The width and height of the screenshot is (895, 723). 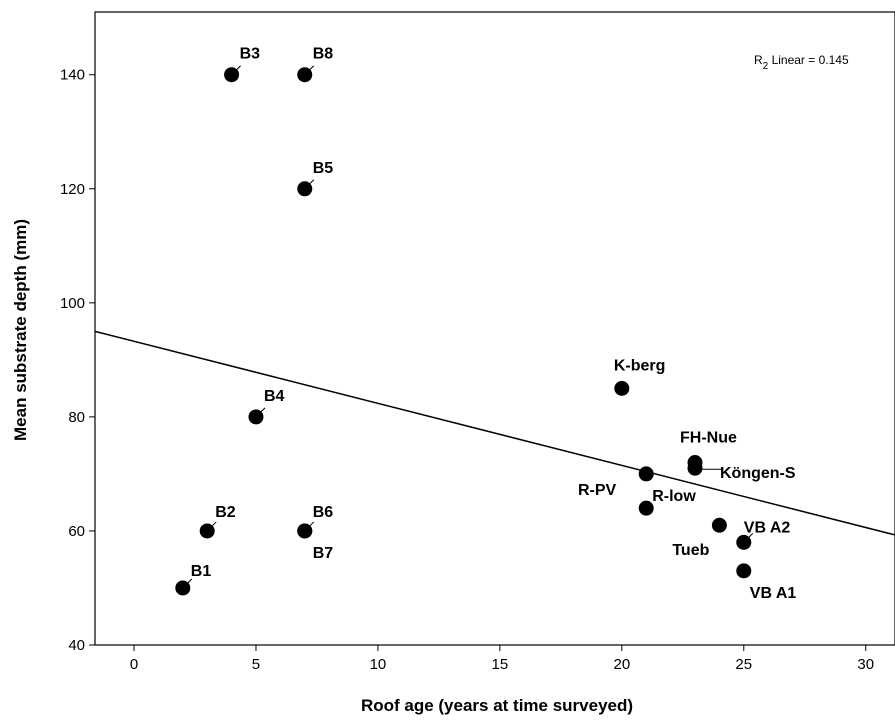 What do you see at coordinates (323, 553) in the screenshot?
I see `point-label: B7` at bounding box center [323, 553].